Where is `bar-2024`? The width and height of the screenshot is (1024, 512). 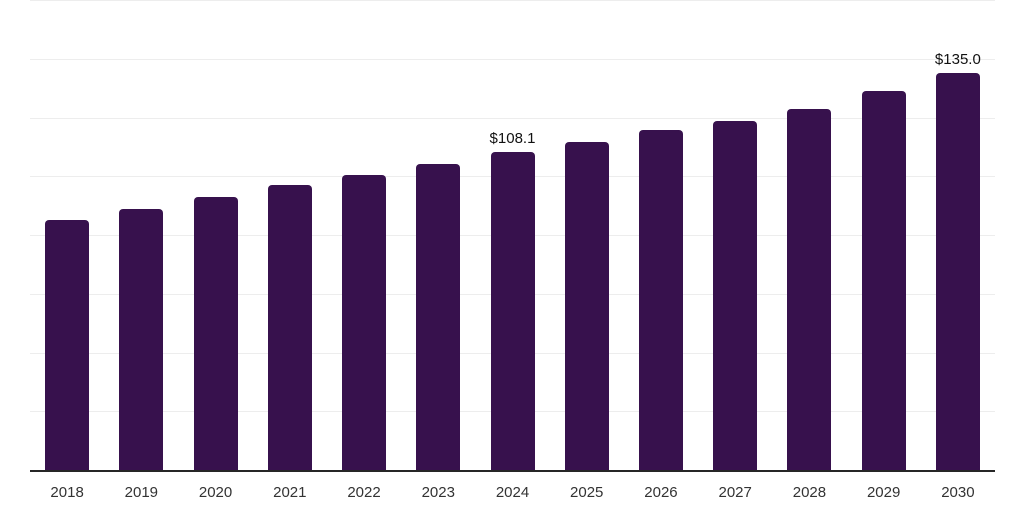
bar-2024 is located at coordinates (512, 311).